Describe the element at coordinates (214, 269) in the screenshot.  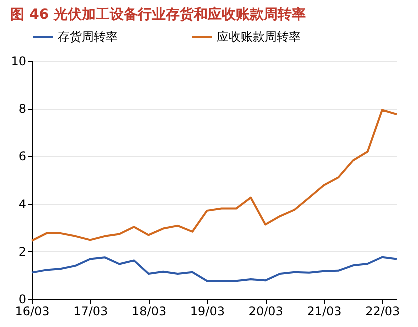
I see `line-series` at that location.